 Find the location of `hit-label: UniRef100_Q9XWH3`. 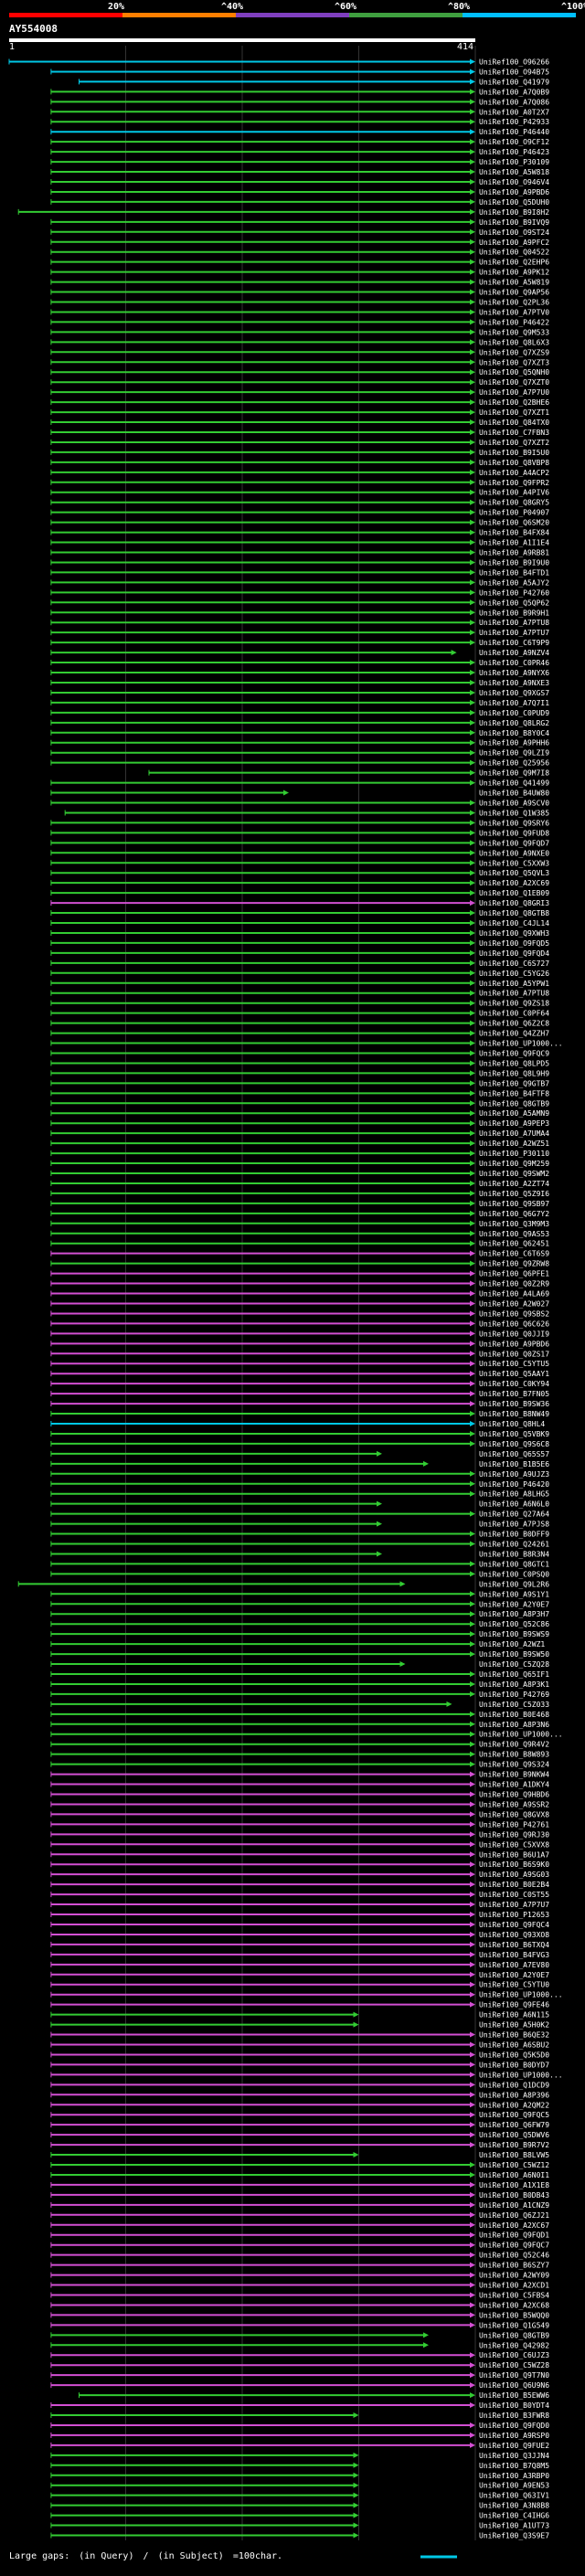

hit-label: UniRef100_Q9XWH3 is located at coordinates (514, 933).